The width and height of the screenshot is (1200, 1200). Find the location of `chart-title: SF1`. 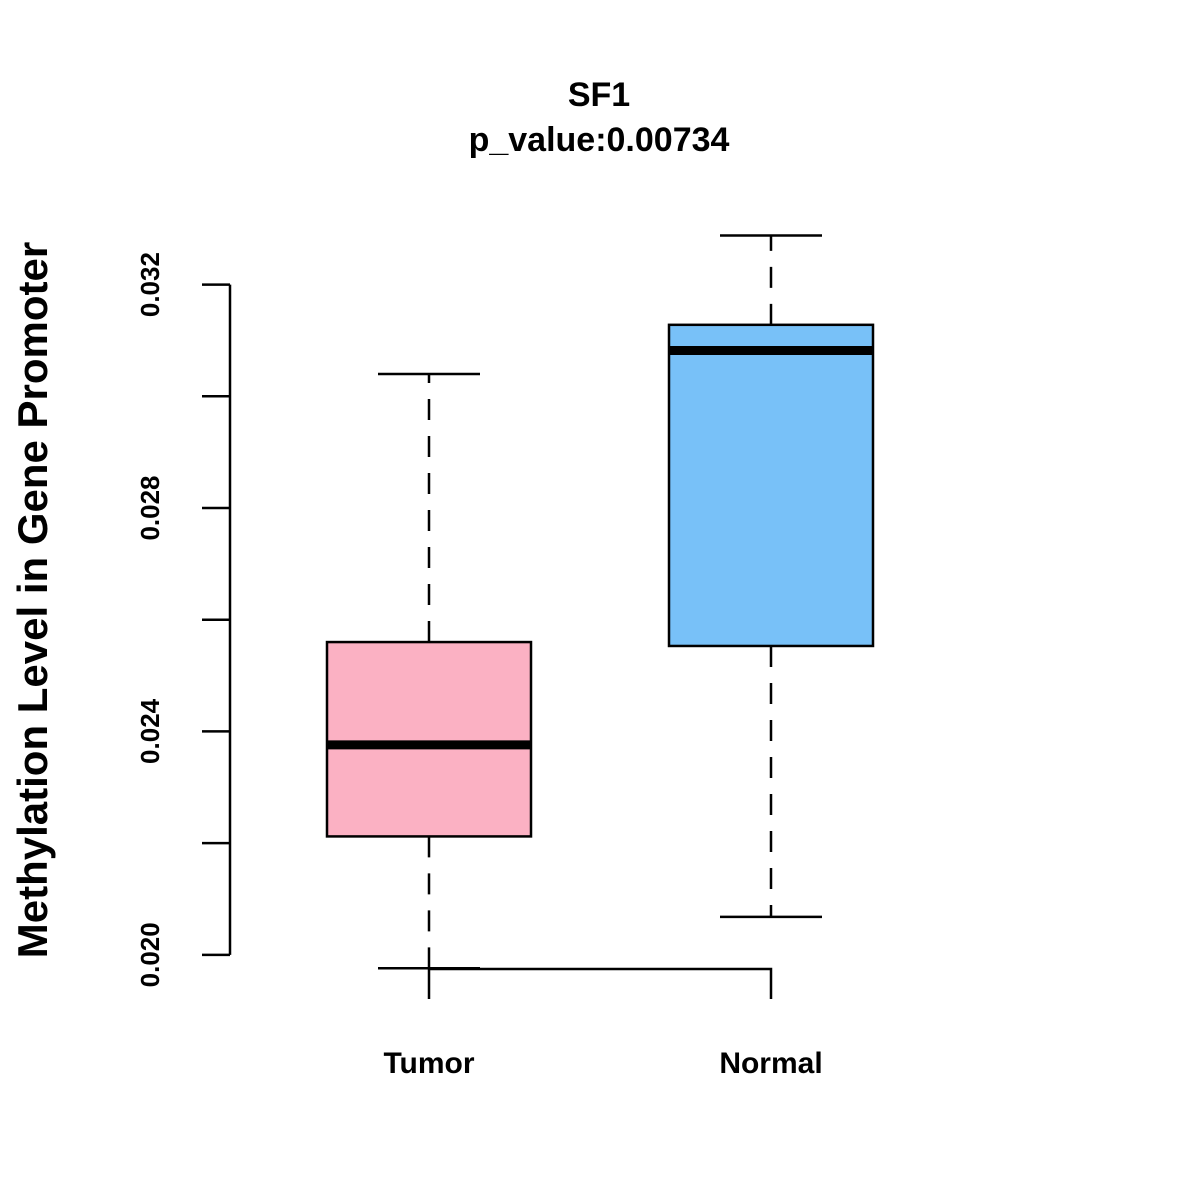

chart-title: SF1 is located at coordinates (599, 95).